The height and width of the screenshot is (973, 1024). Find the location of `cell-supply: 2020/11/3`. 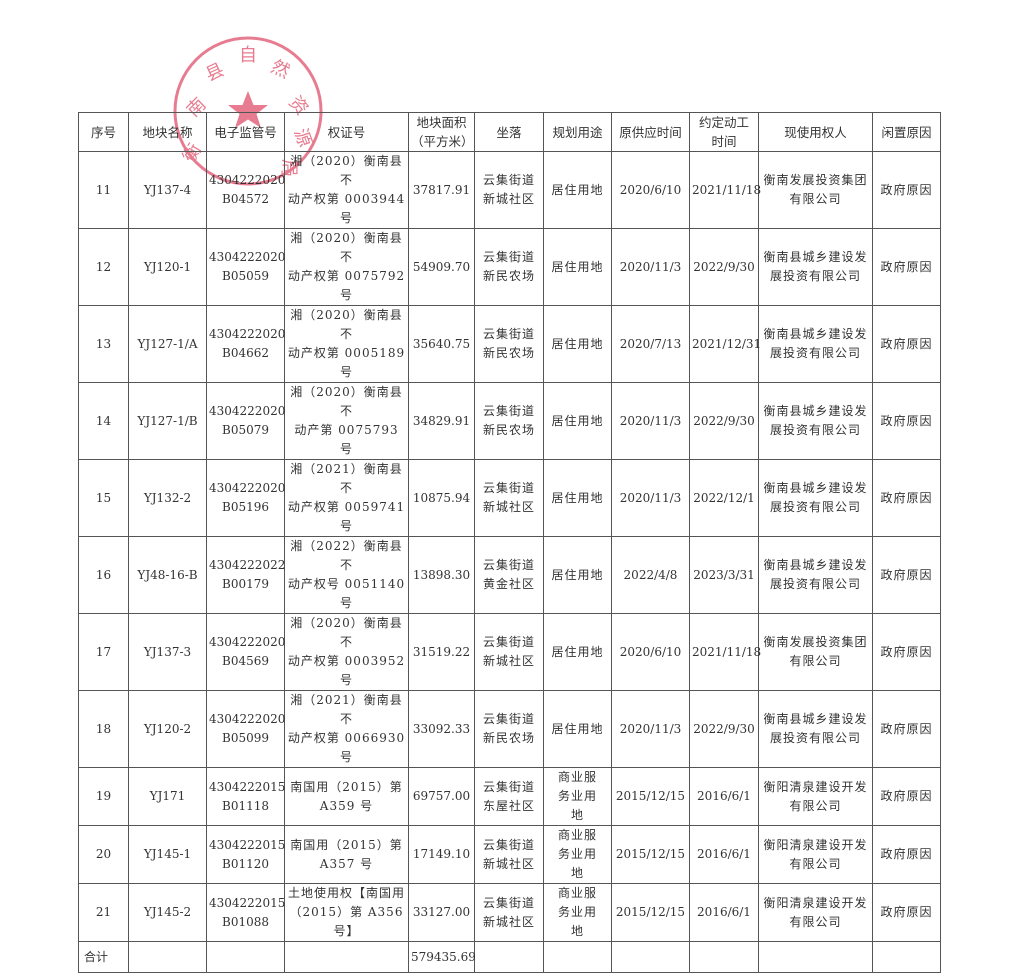

cell-supply: 2020/11/3 is located at coordinates (650, 267).